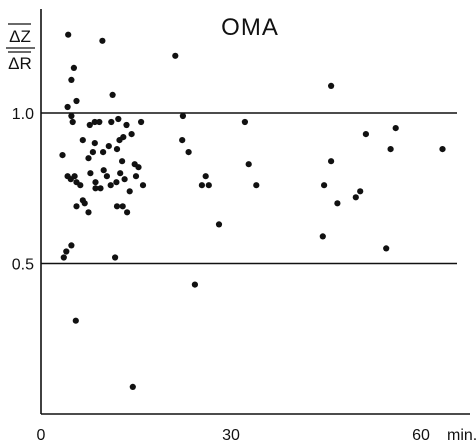 The height and width of the screenshot is (448, 476). I want to click on x-unit-label: min., so click(461, 435).